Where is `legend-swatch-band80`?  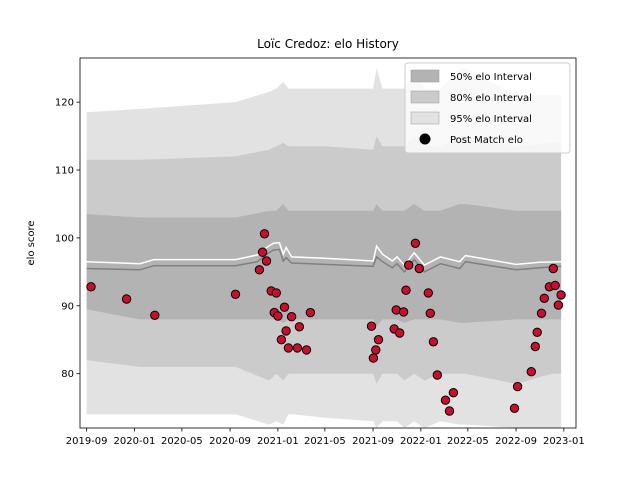
legend-swatch-band80 is located at coordinates (425, 97).